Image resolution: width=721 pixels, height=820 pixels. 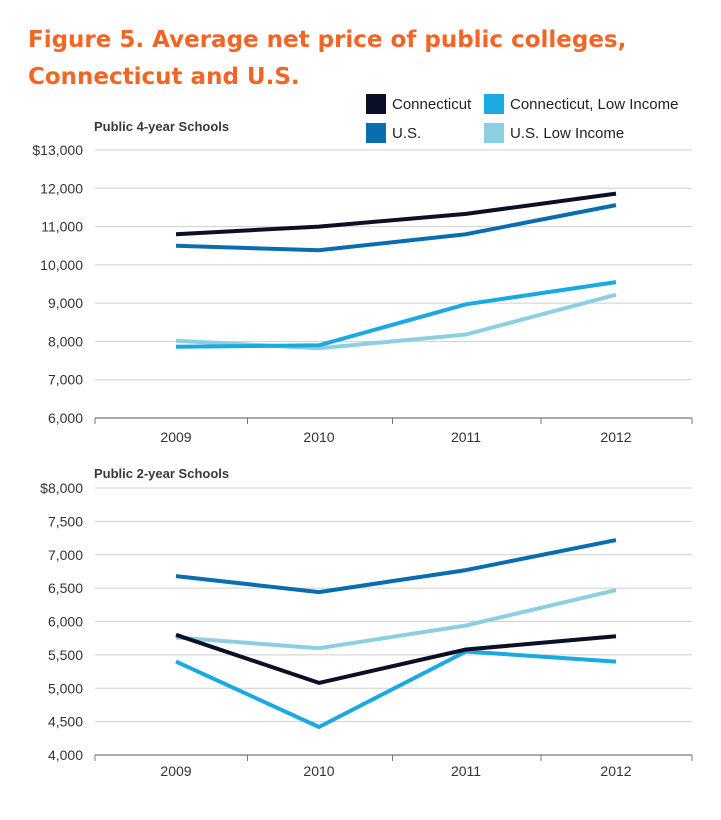 What do you see at coordinates (57, 150) in the screenshot?
I see `four-year-y-tick-label: $13,000` at bounding box center [57, 150].